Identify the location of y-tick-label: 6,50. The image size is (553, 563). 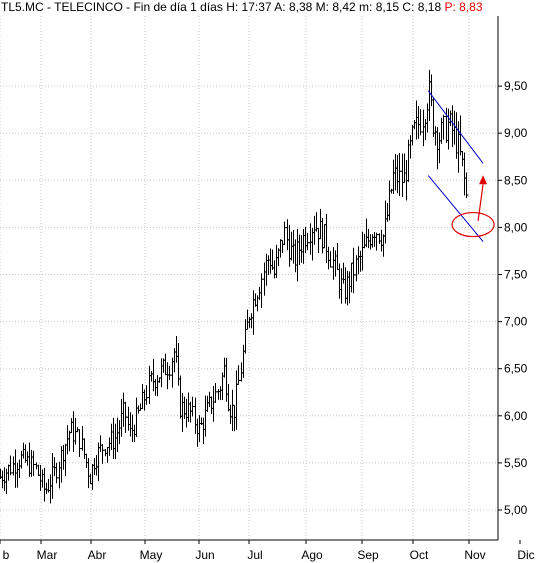
(516, 369).